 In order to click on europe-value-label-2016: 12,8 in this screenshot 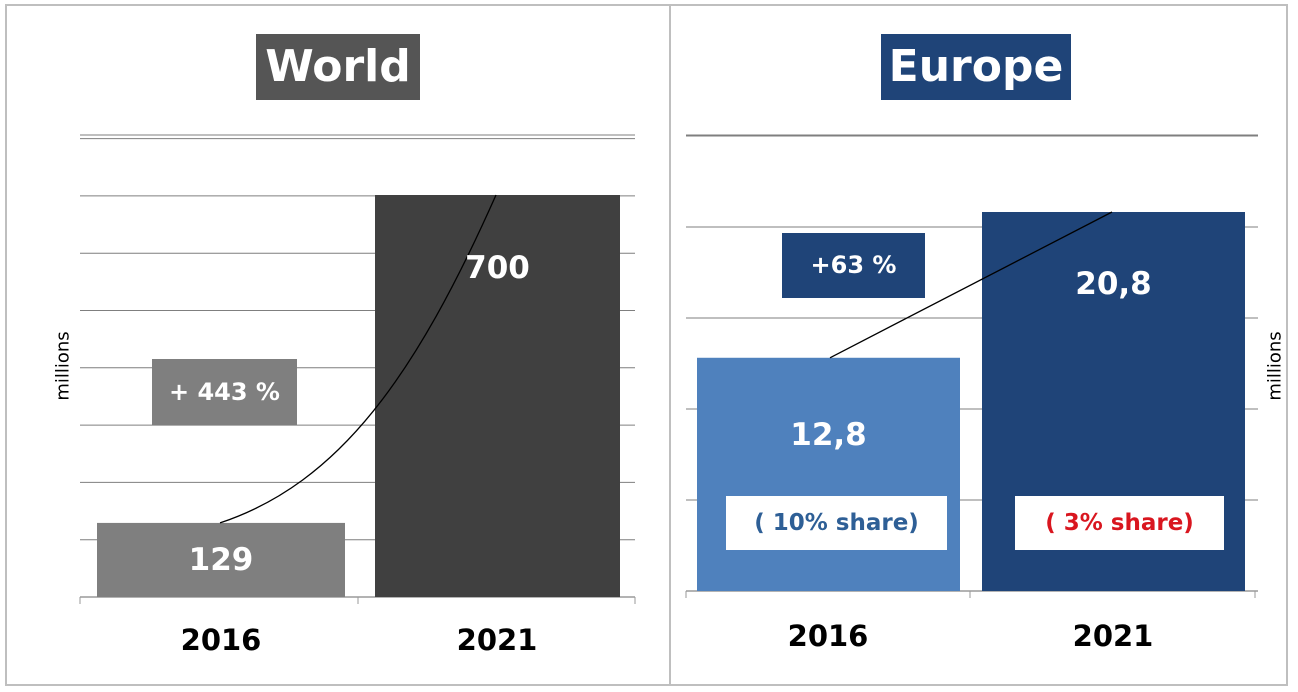, I will do `click(828, 434)`.